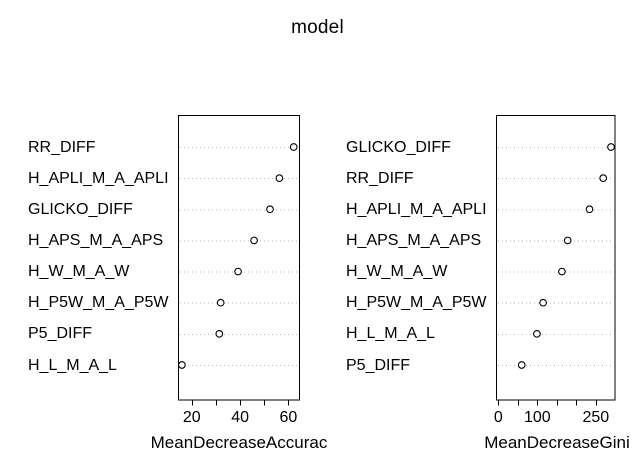 The image size is (635, 474). I want to click on x-tick-label: 100, so click(537, 417).